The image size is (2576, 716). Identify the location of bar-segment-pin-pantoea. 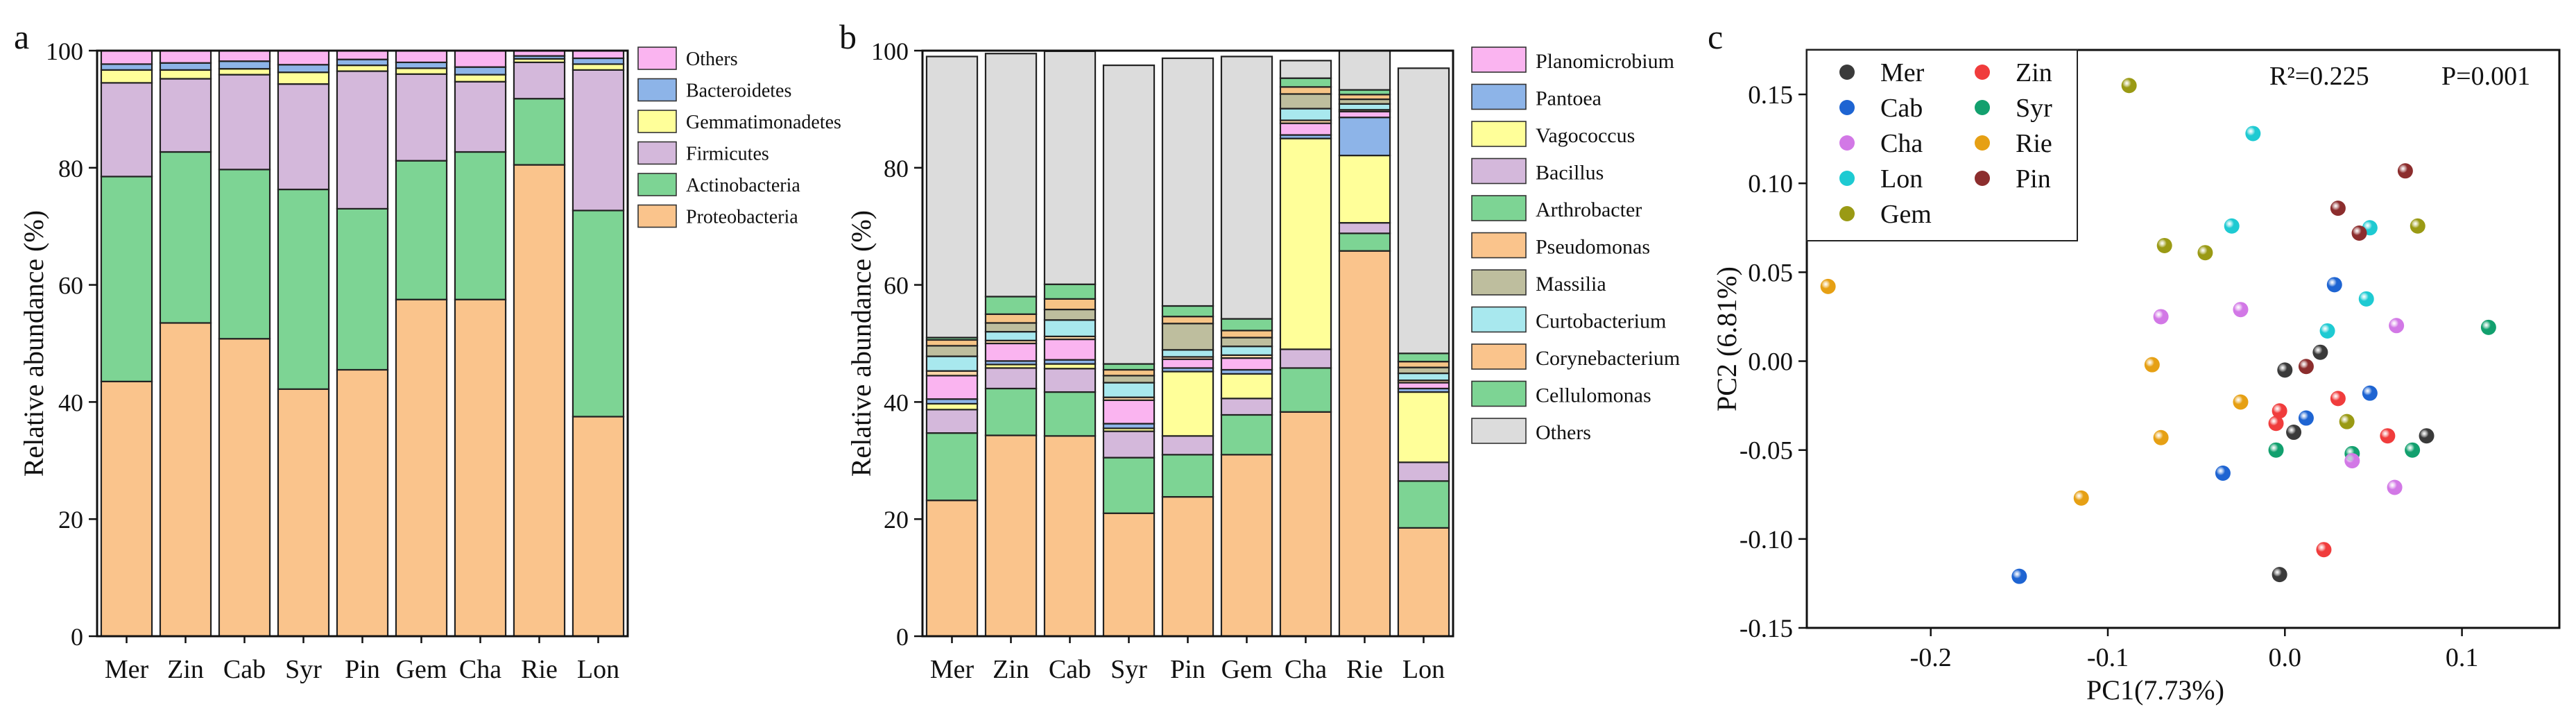
(1187, 320).